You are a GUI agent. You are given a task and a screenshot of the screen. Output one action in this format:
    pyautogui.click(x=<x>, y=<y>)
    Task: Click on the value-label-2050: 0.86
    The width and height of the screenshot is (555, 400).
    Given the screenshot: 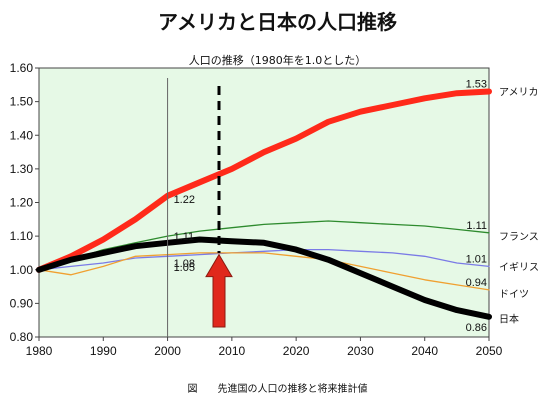 What is the action you would take?
    pyautogui.click(x=476, y=328)
    